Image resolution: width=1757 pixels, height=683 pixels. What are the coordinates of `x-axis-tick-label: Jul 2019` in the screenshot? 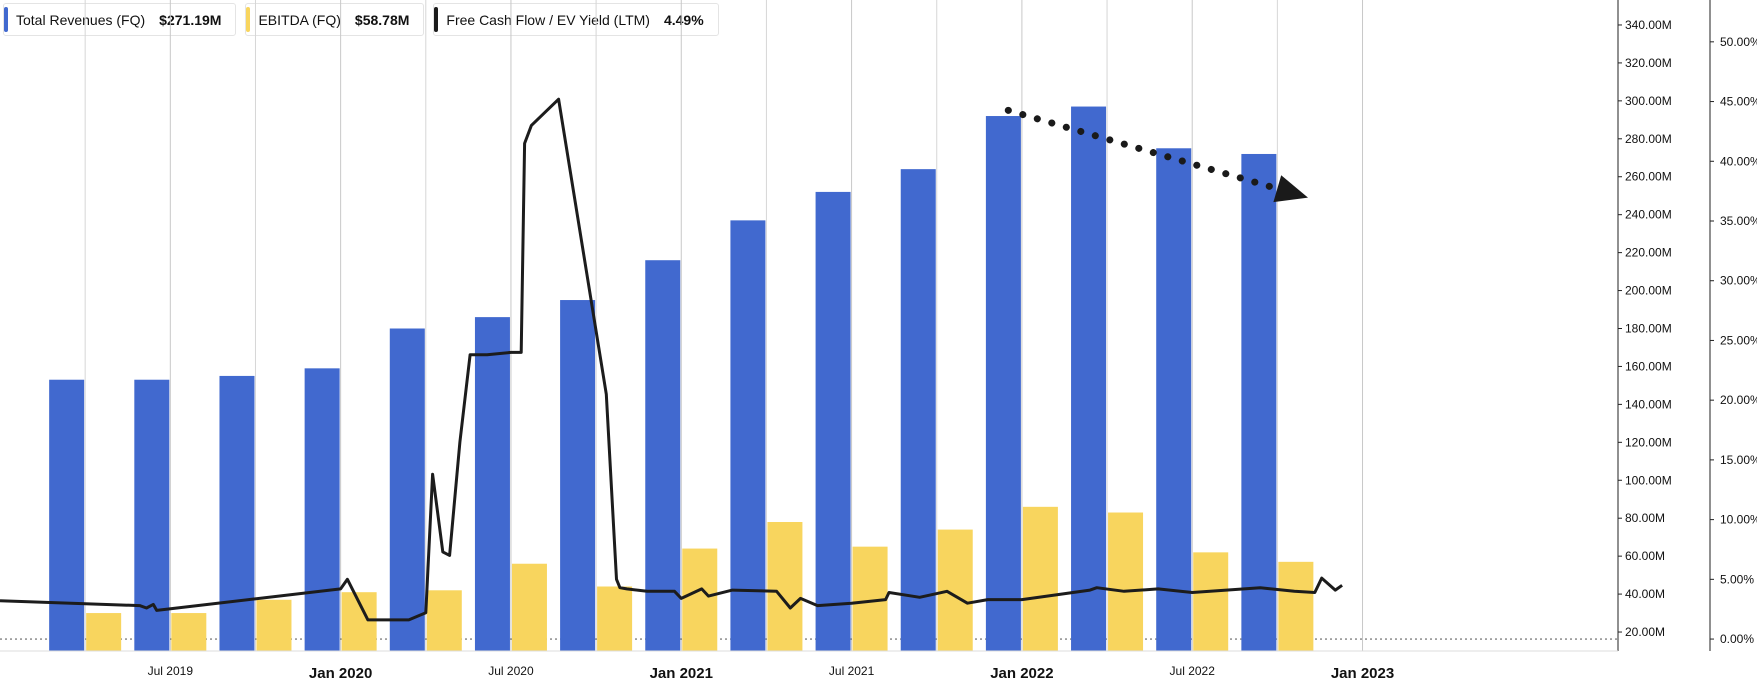 It's located at (171, 671).